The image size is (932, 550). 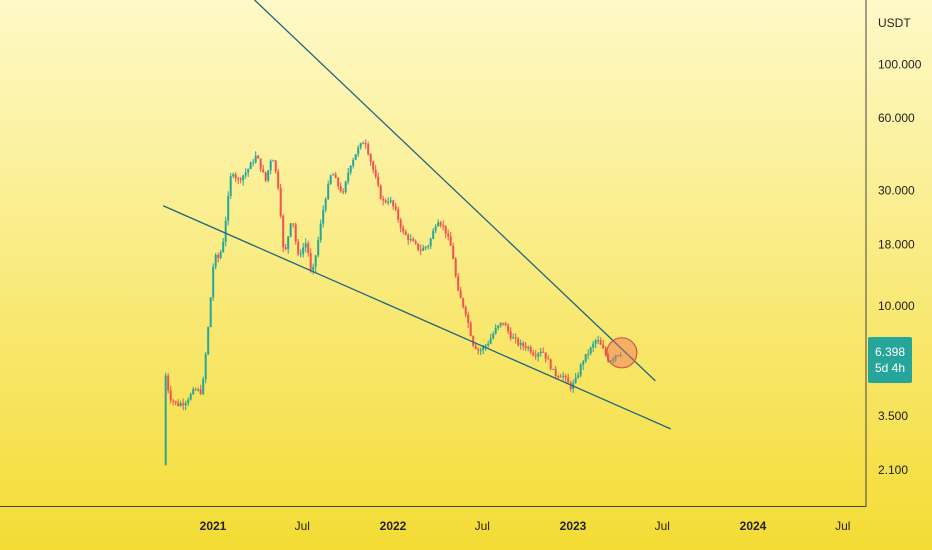 I want to click on price-tick-label: 60.000, so click(x=896, y=118).